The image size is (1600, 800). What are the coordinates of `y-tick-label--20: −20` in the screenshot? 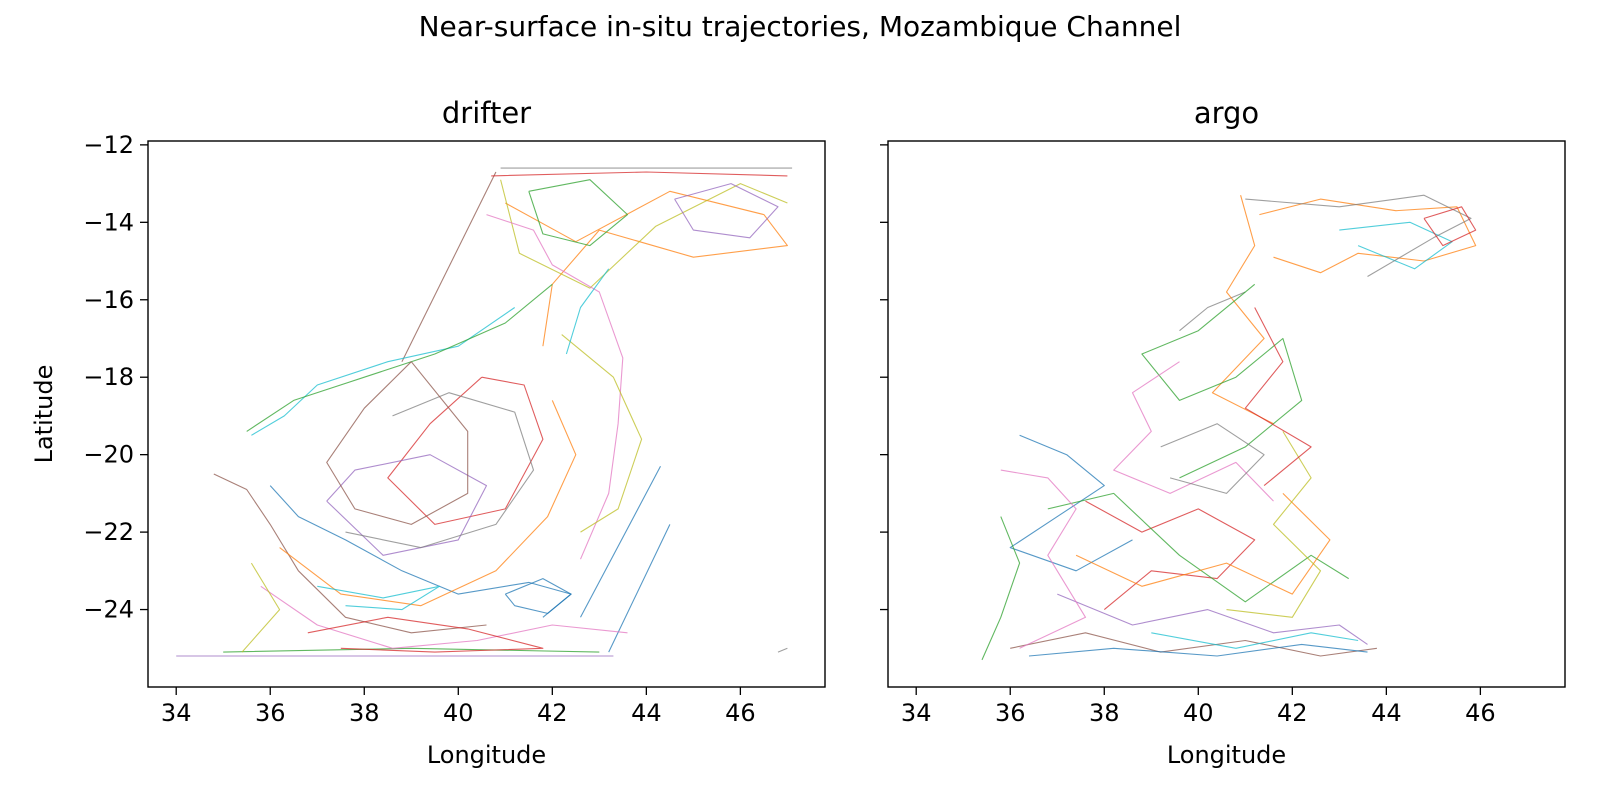 It's located at (108, 455).